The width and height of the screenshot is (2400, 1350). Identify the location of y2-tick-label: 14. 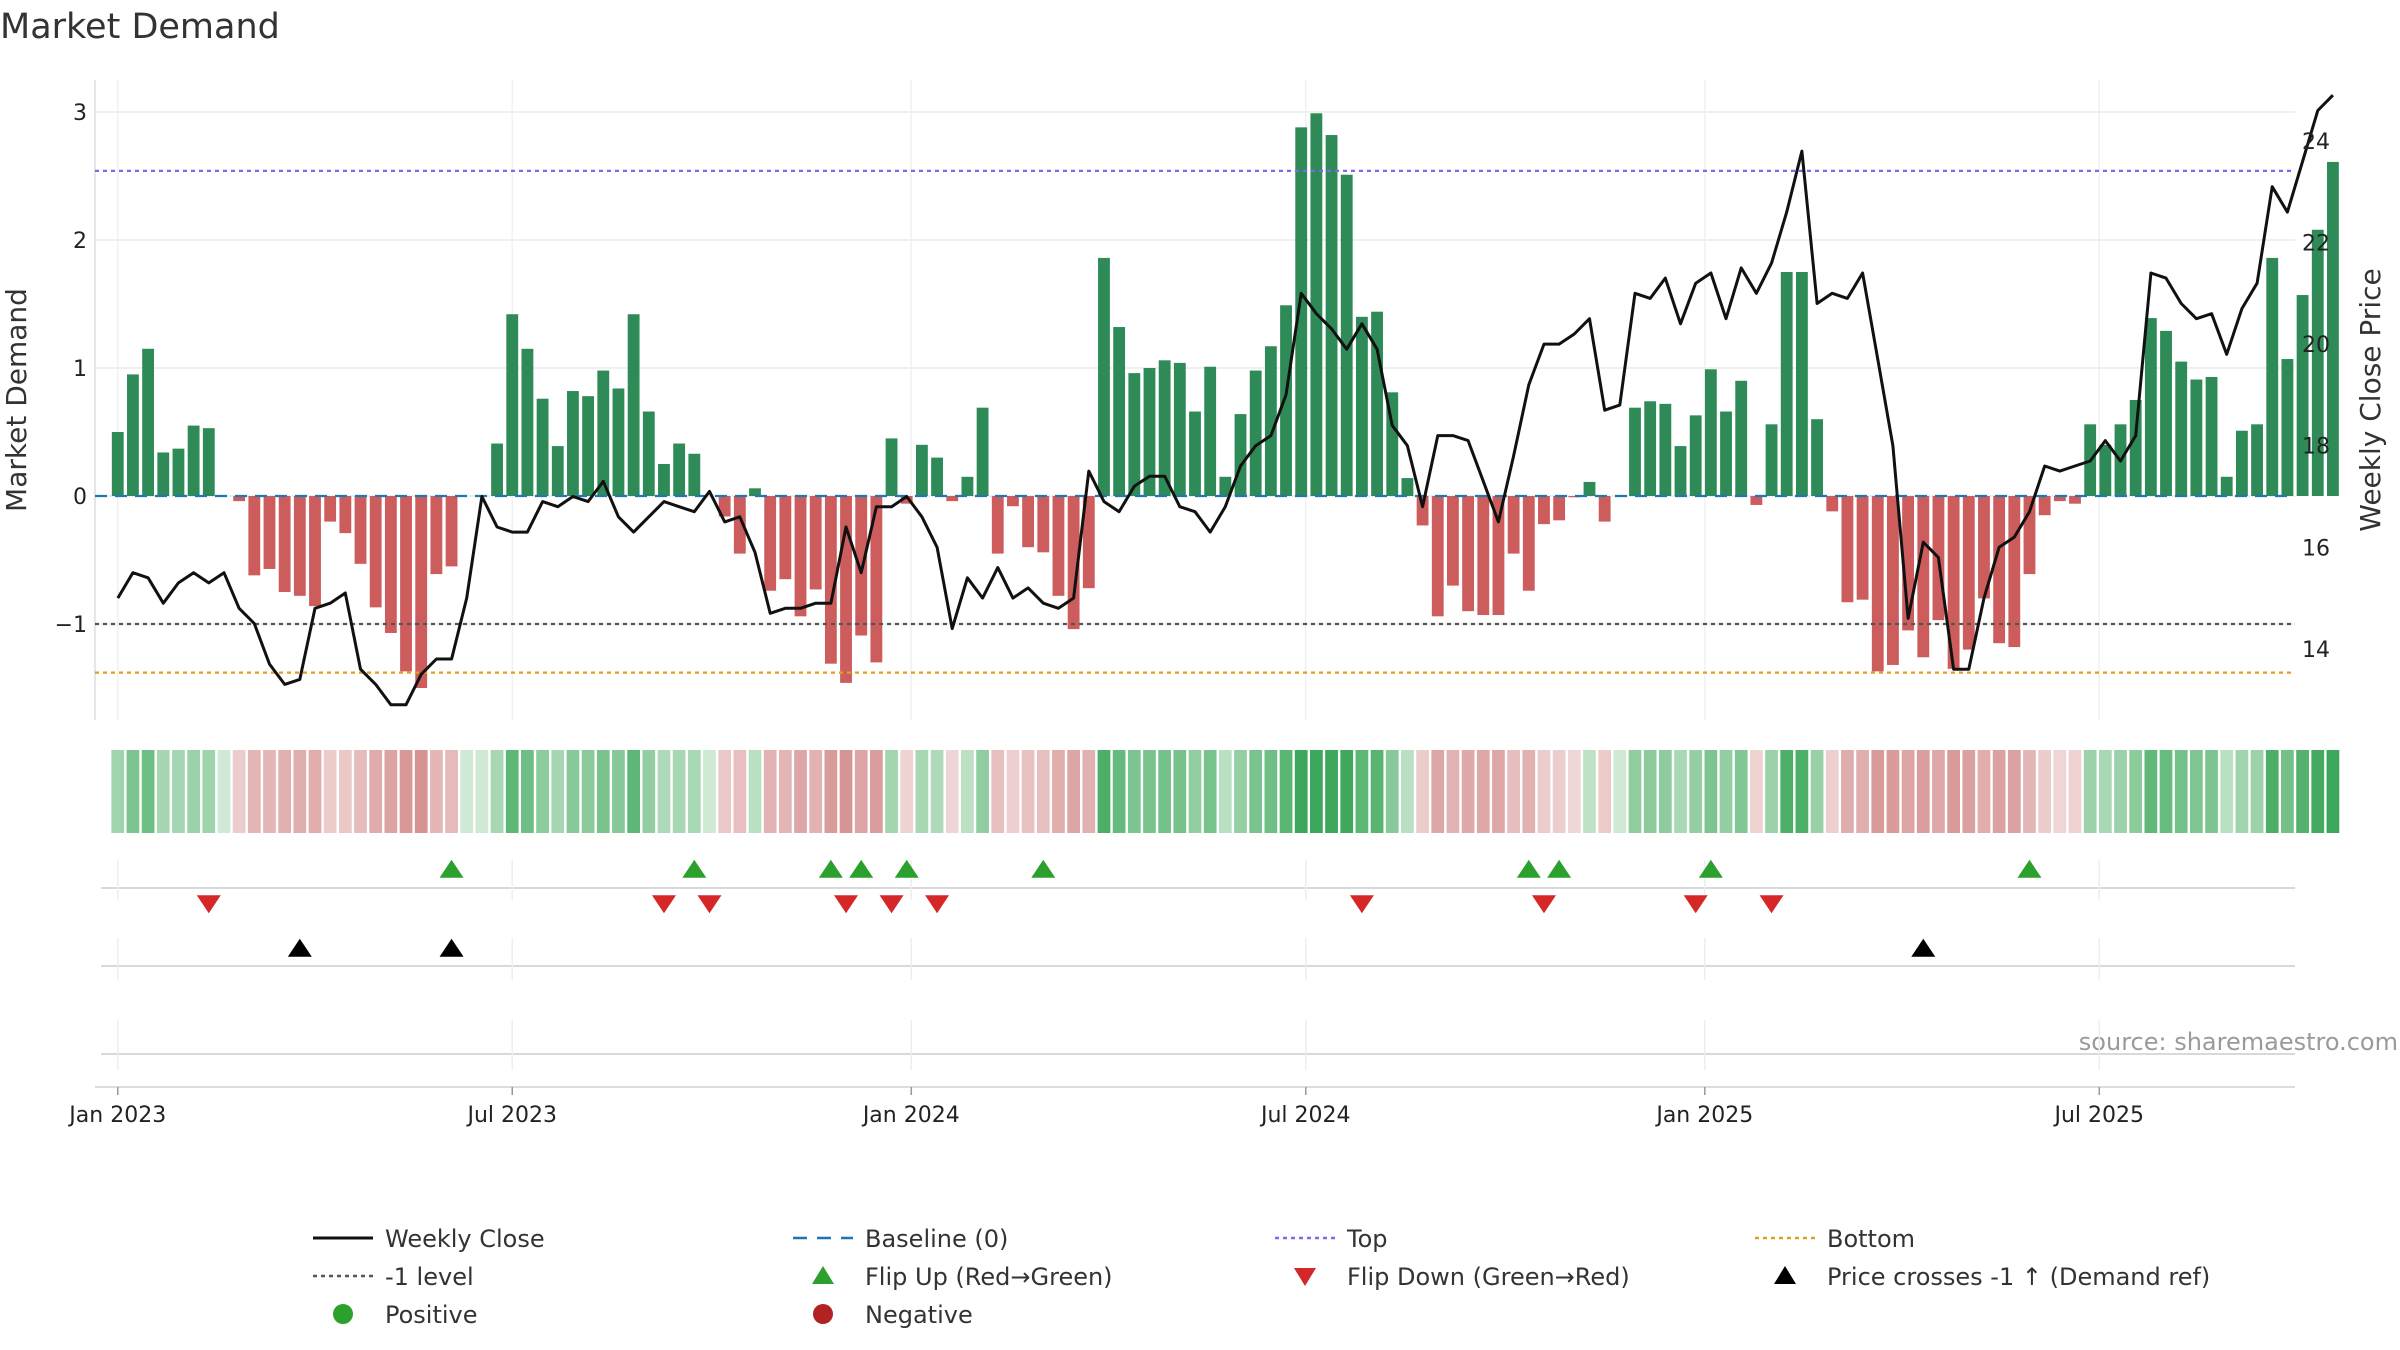
(2316, 650).